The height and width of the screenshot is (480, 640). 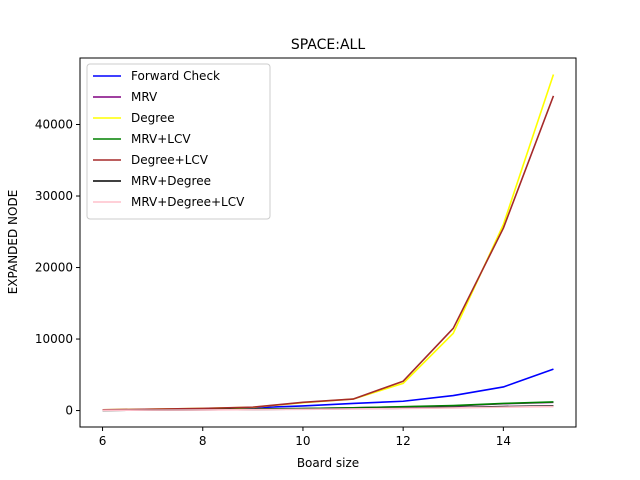 I want to click on legend-label: MRV, so click(x=144, y=97).